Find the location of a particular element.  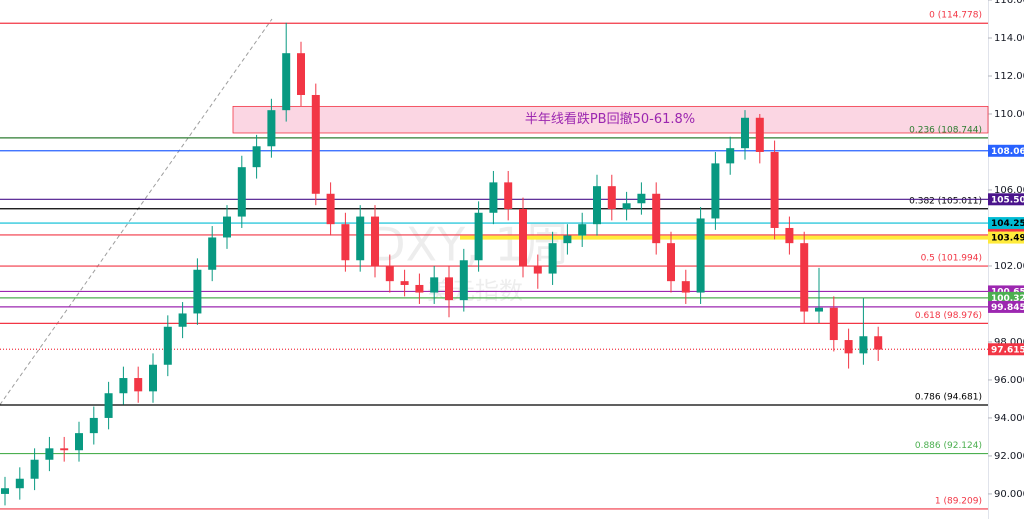

y-tick-label: 98.000 is located at coordinates (1009, 342).